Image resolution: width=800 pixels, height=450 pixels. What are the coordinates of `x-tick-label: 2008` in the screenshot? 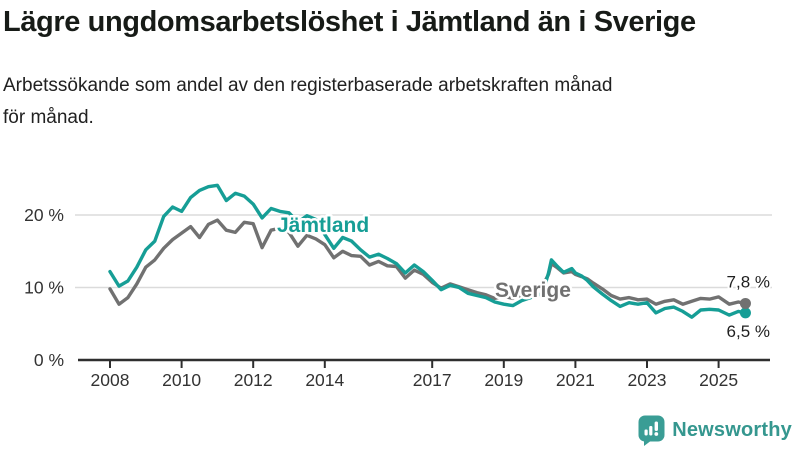 It's located at (110, 380).